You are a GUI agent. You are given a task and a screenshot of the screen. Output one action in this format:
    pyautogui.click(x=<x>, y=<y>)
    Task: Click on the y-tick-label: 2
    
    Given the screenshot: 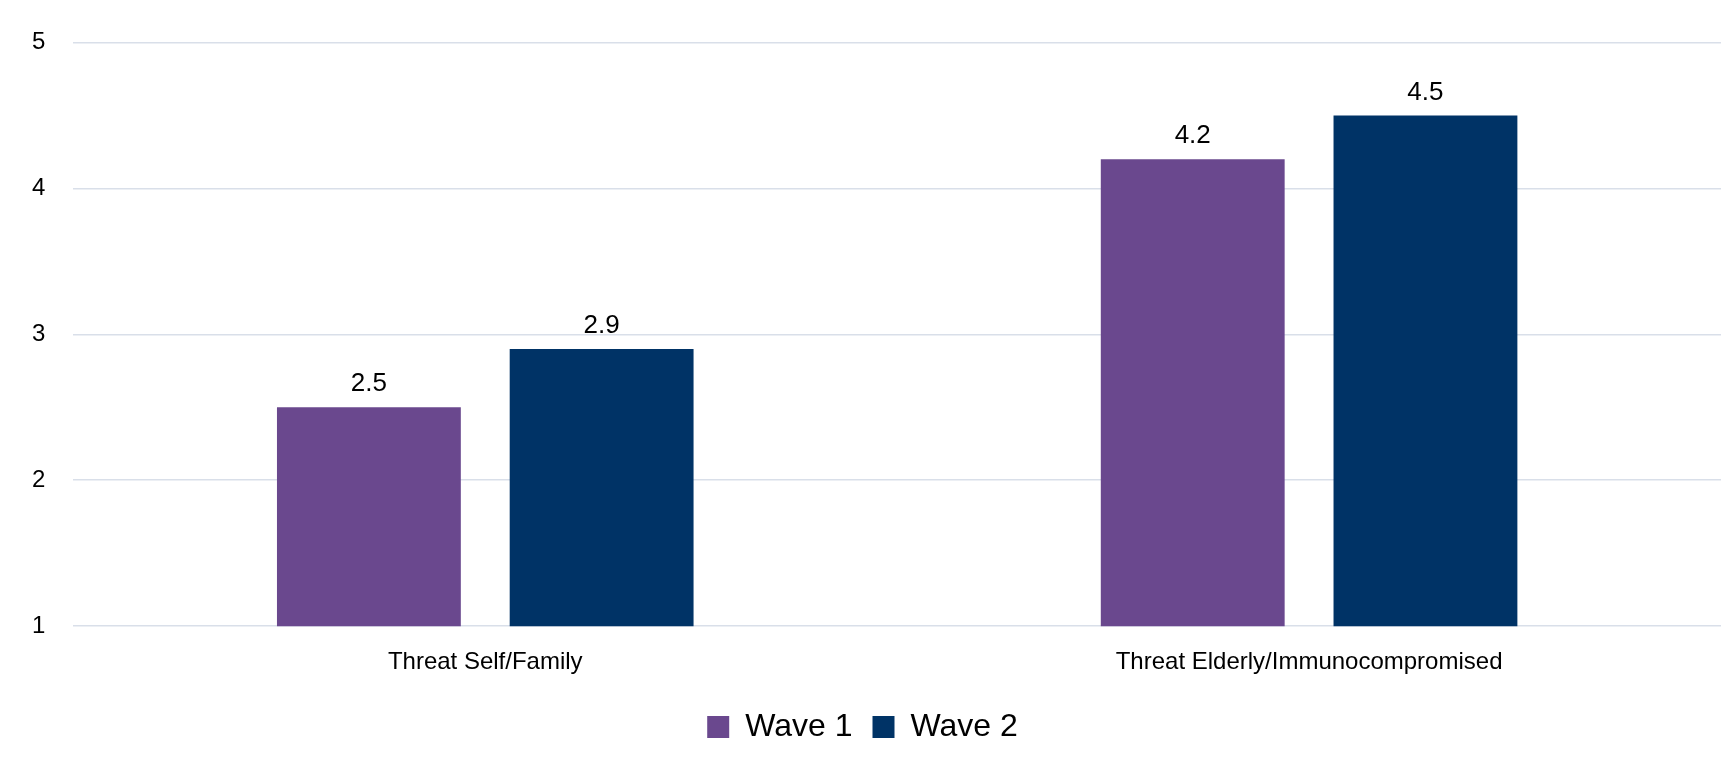 What is the action you would take?
    pyautogui.click(x=38, y=478)
    